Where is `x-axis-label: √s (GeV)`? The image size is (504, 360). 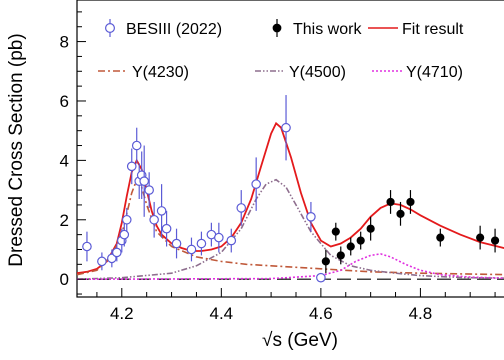
x-axis-label: √s (GeV) is located at coordinates (300, 340).